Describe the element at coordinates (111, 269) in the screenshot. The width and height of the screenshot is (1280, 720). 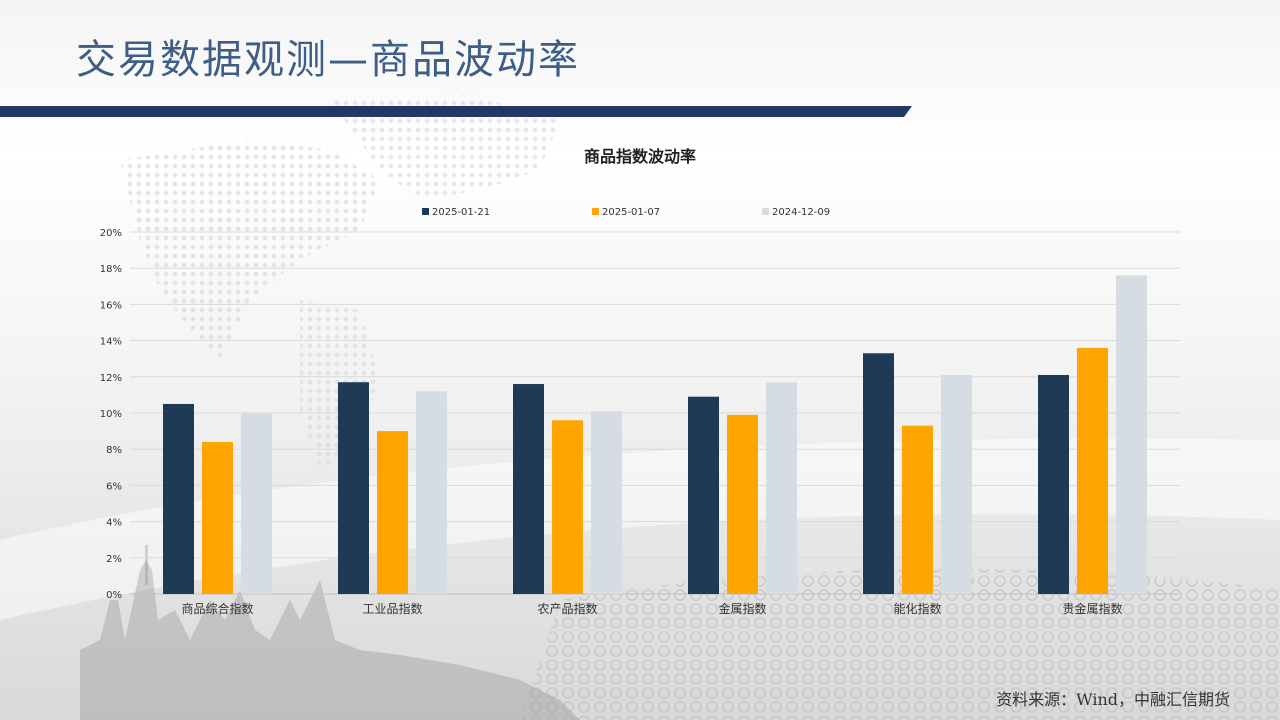
I see `y-tick-label: 18%` at that location.